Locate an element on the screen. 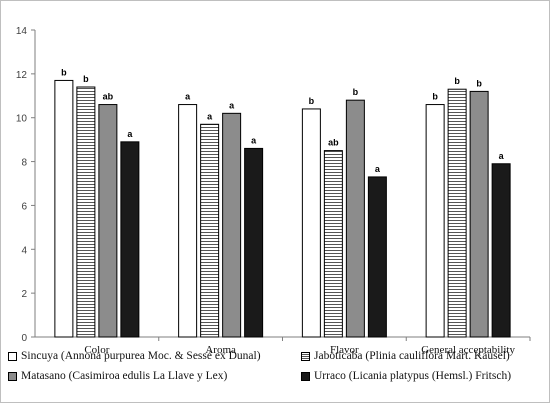 This screenshot has width=550, height=403. y-tick-label: 10 is located at coordinates (22, 119).